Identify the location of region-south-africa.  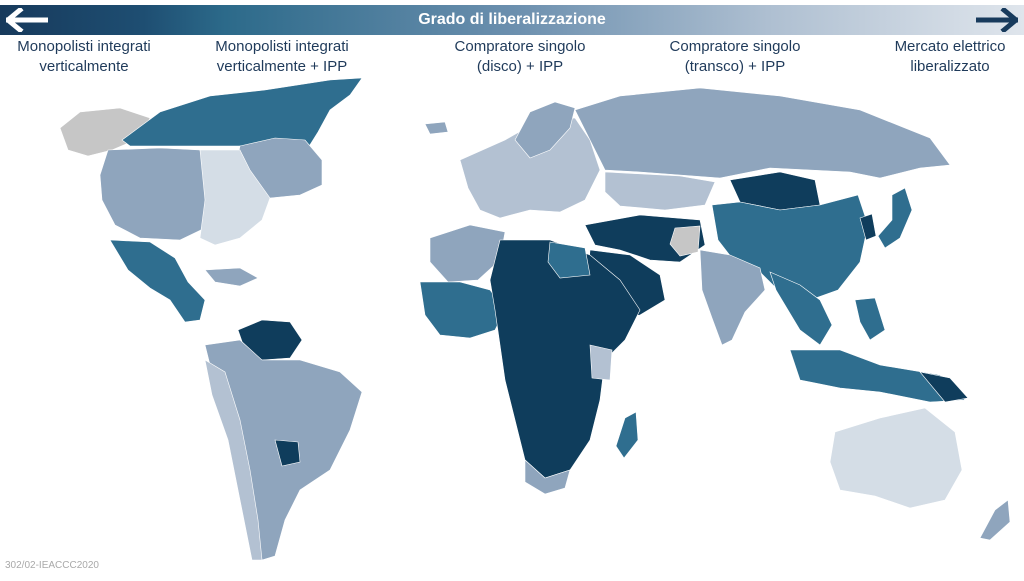
(547, 477).